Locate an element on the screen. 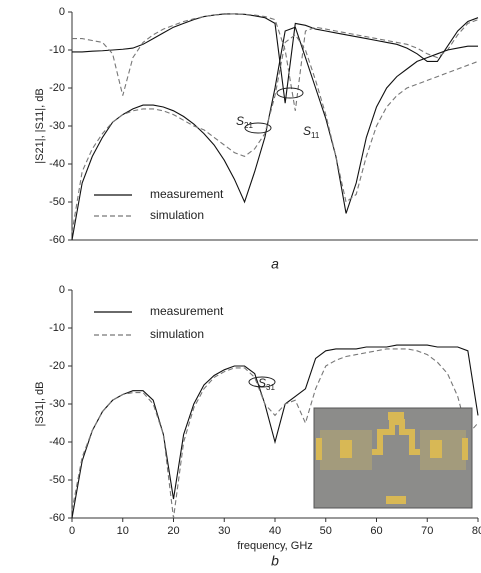 The image size is (481, 573). annotation: S31 is located at coordinates (266, 384).